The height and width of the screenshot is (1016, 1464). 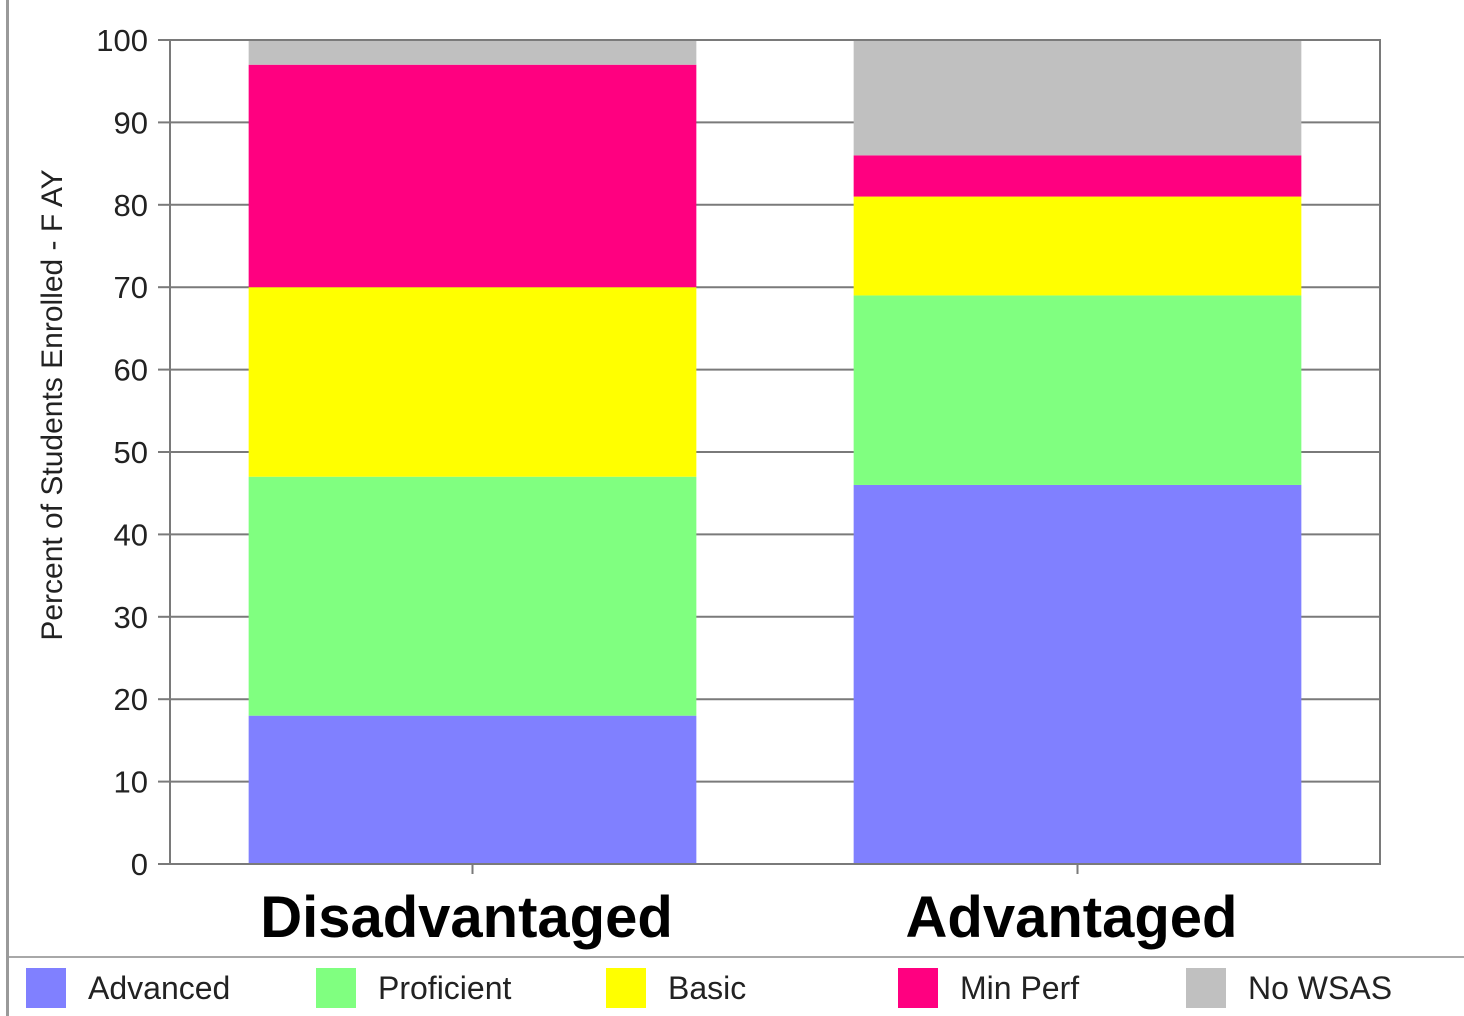 What do you see at coordinates (131, 122) in the screenshot?
I see `y-tick-label: 90` at bounding box center [131, 122].